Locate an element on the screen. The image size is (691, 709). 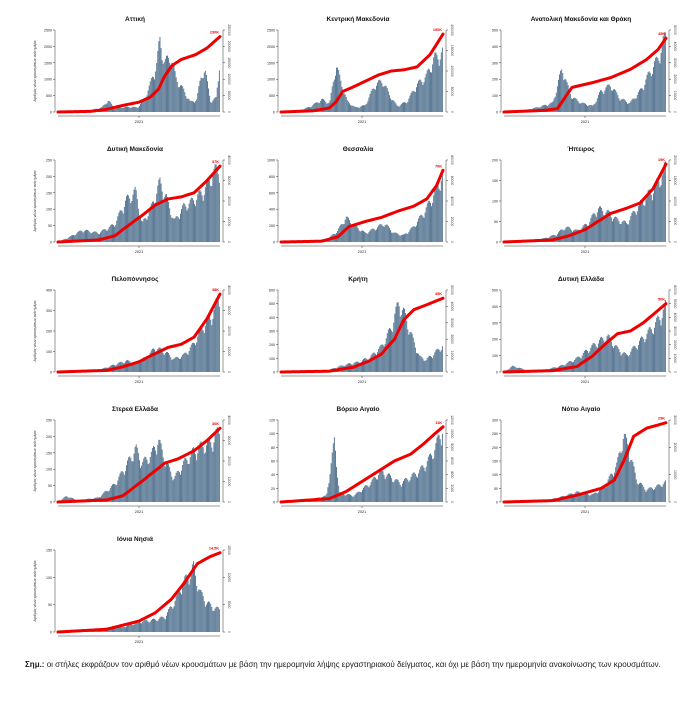
chart-title: Πελοπόννησος is located at coordinates (135, 279).